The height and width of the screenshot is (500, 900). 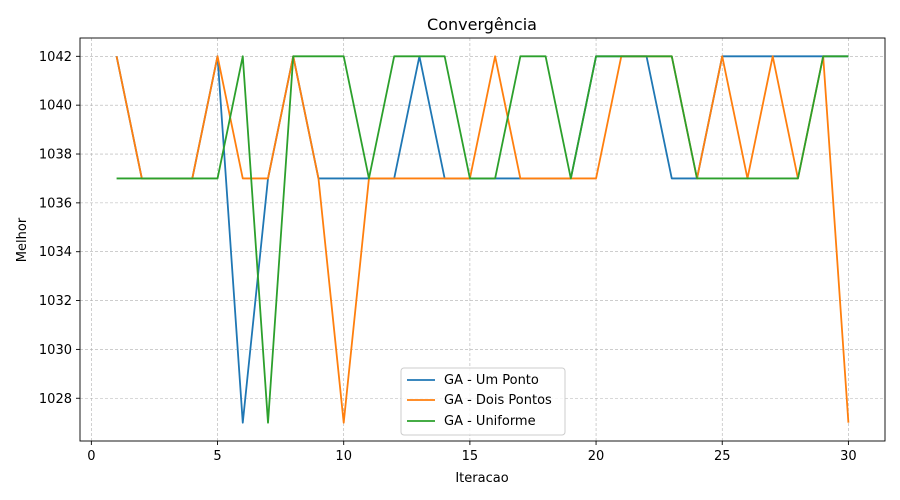 What do you see at coordinates (55, 57) in the screenshot?
I see `y-tick-label: 1042` at bounding box center [55, 57].